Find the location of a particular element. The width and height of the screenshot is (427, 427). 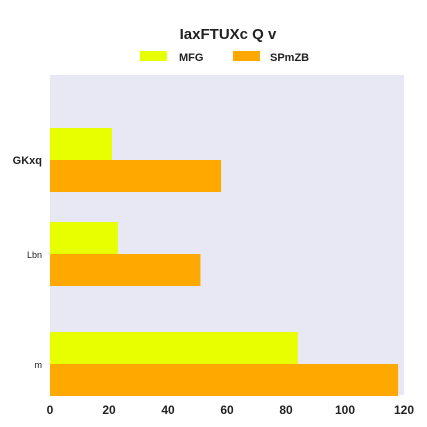

x-tick-label: 0 is located at coordinates (50, 410).